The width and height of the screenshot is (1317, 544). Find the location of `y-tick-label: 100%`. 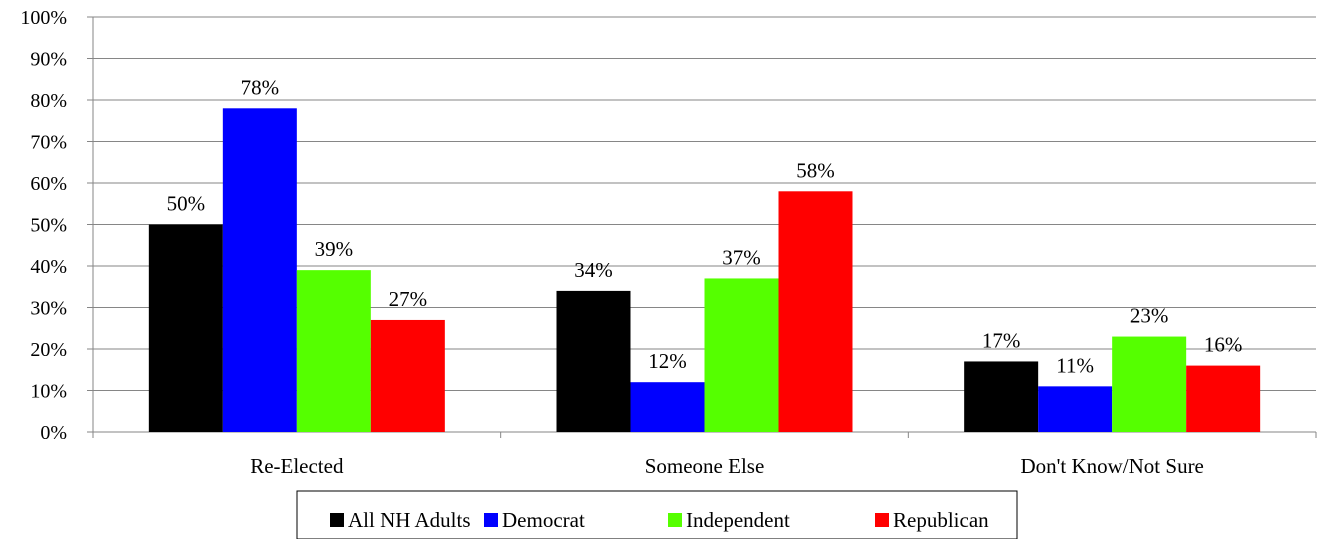

y-tick-label: 100% is located at coordinates (43, 18).